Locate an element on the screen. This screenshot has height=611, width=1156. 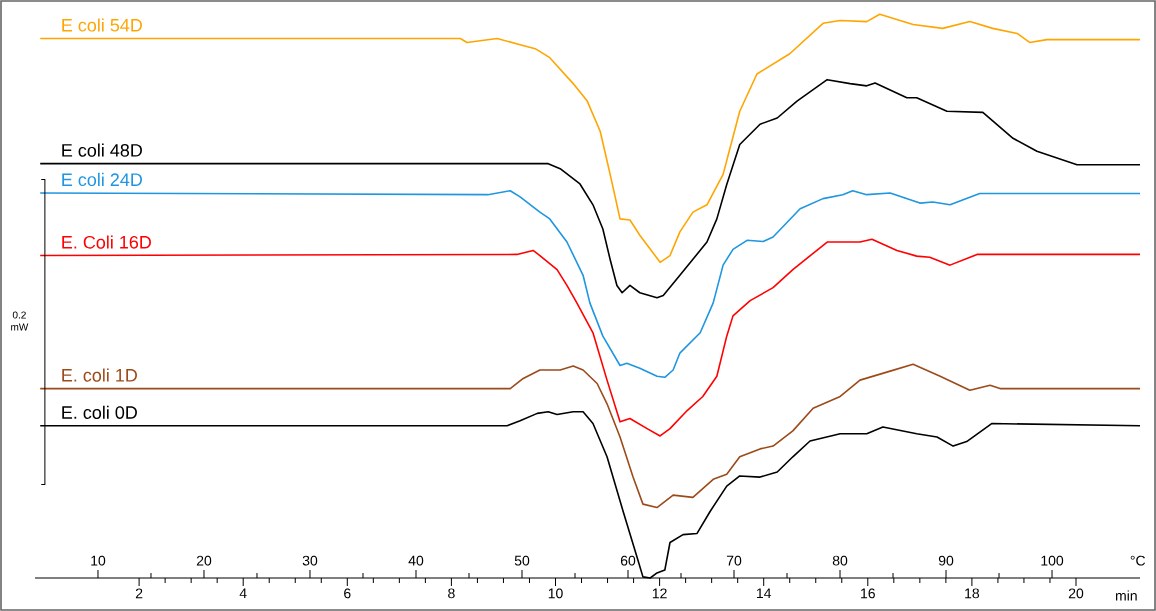
x2-tick-label: 70 is located at coordinates (734, 560).